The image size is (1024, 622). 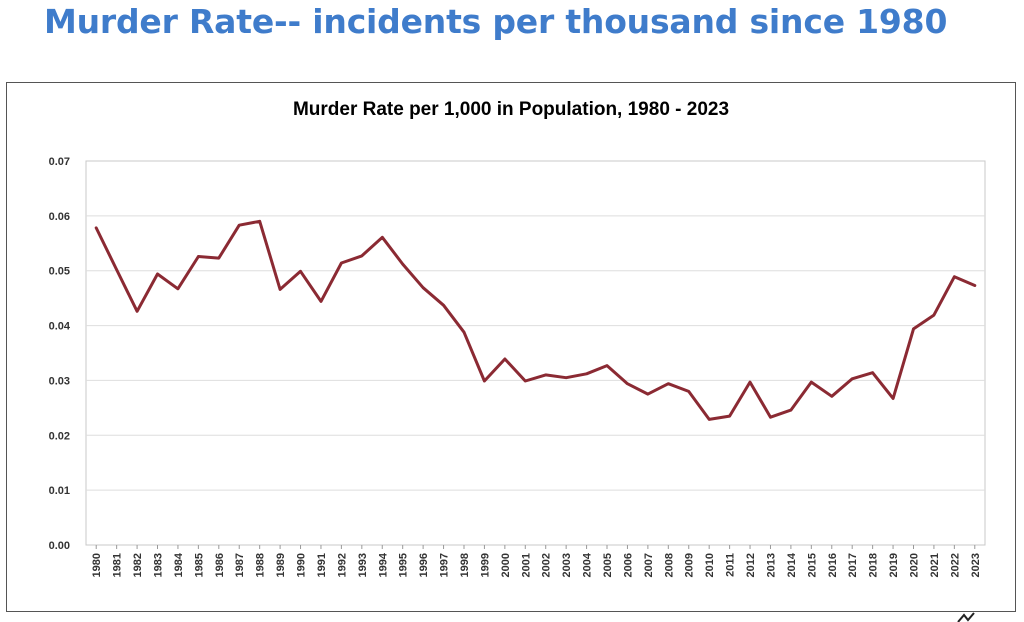 I want to click on x-tick-label: 1992, so click(x=342, y=565).